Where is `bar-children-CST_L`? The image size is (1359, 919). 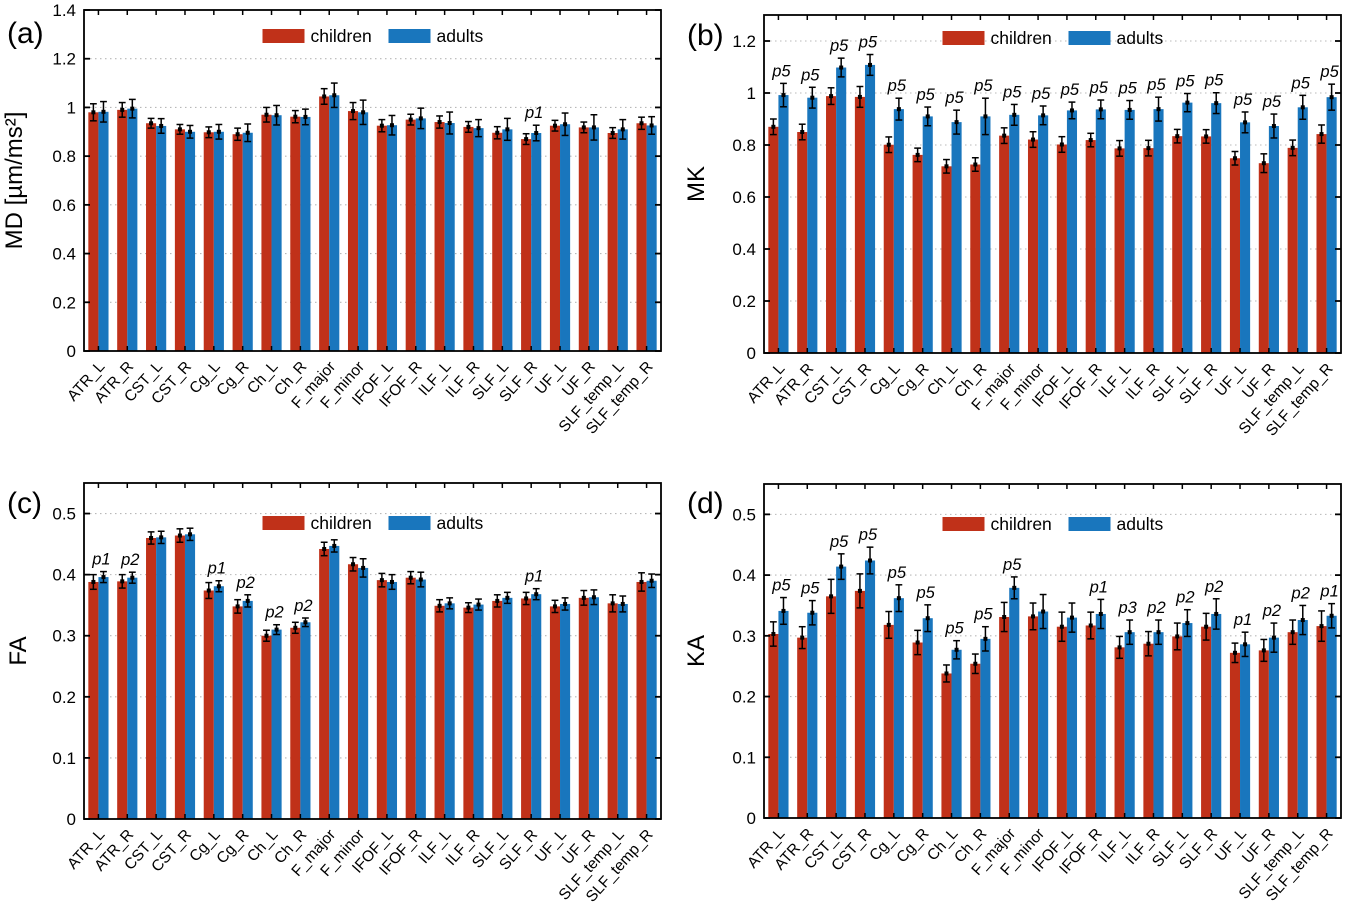
bar-children-CST_L is located at coordinates (151, 237).